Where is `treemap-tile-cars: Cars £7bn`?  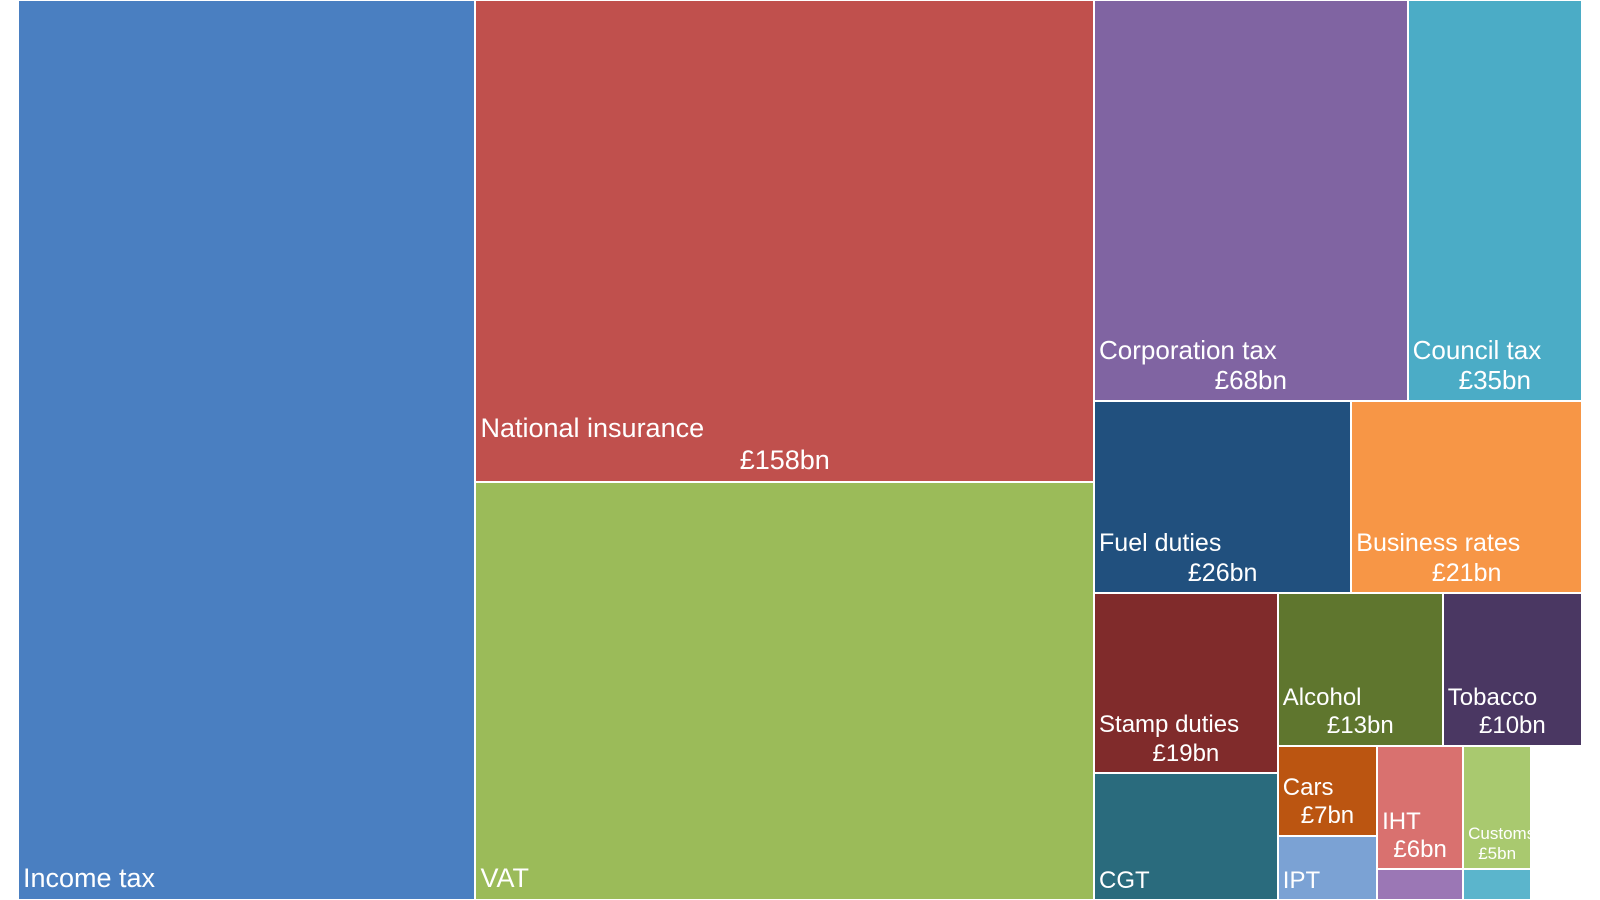 treemap-tile-cars: Cars £7bn is located at coordinates (1327, 790).